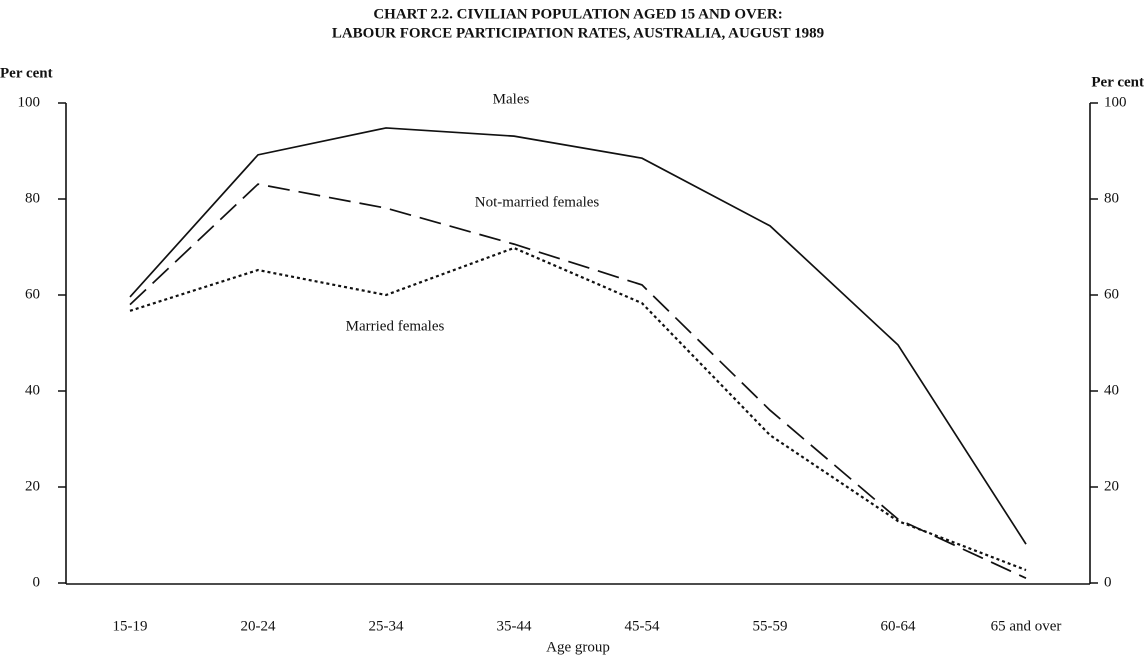  I want to click on x-tick-label: 65 and over, so click(1026, 626).